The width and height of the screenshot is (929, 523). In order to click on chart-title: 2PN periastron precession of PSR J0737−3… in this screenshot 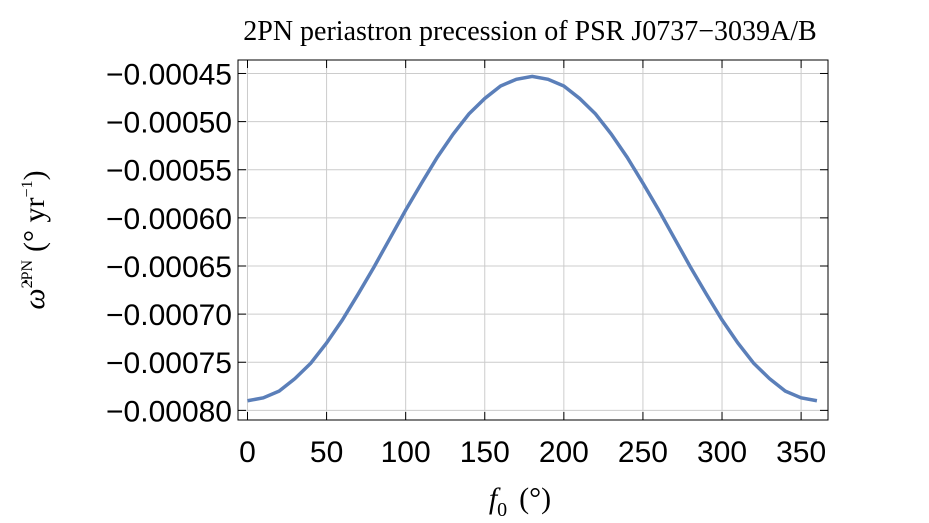, I will do `click(529, 31)`.